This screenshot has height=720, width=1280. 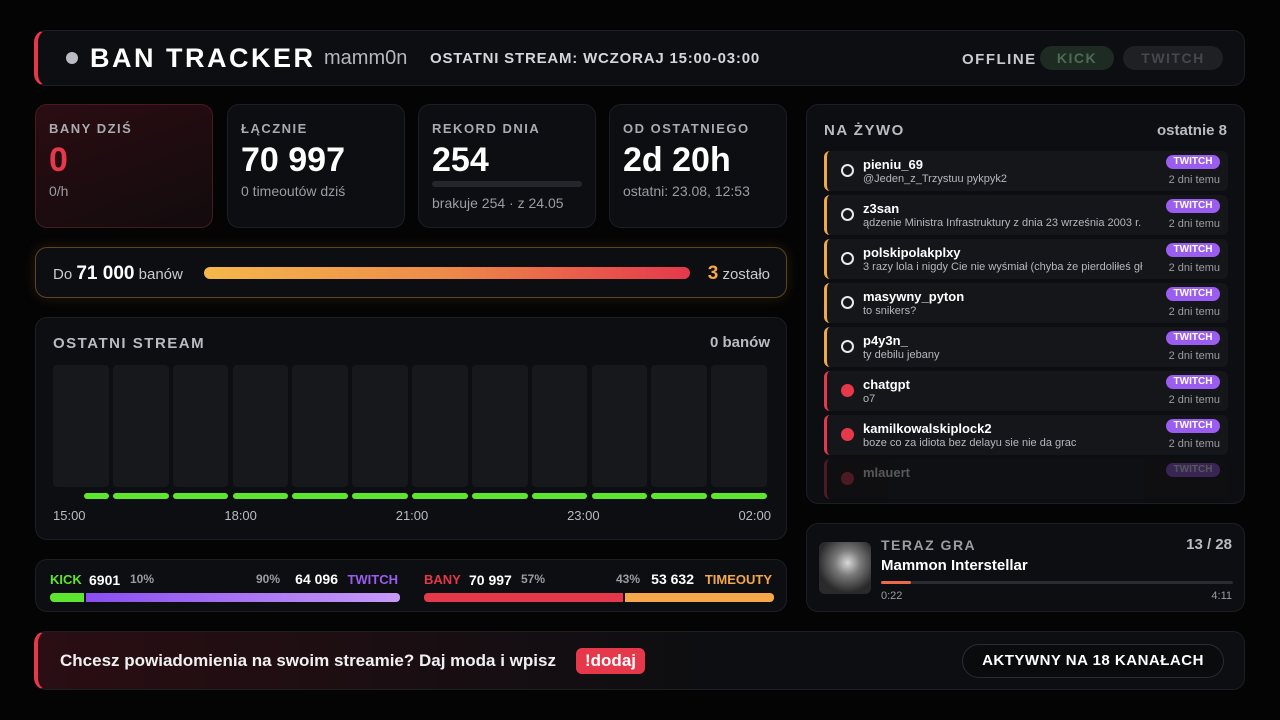 I want to click on live-count: ostatnie 8, so click(x=1191, y=130).